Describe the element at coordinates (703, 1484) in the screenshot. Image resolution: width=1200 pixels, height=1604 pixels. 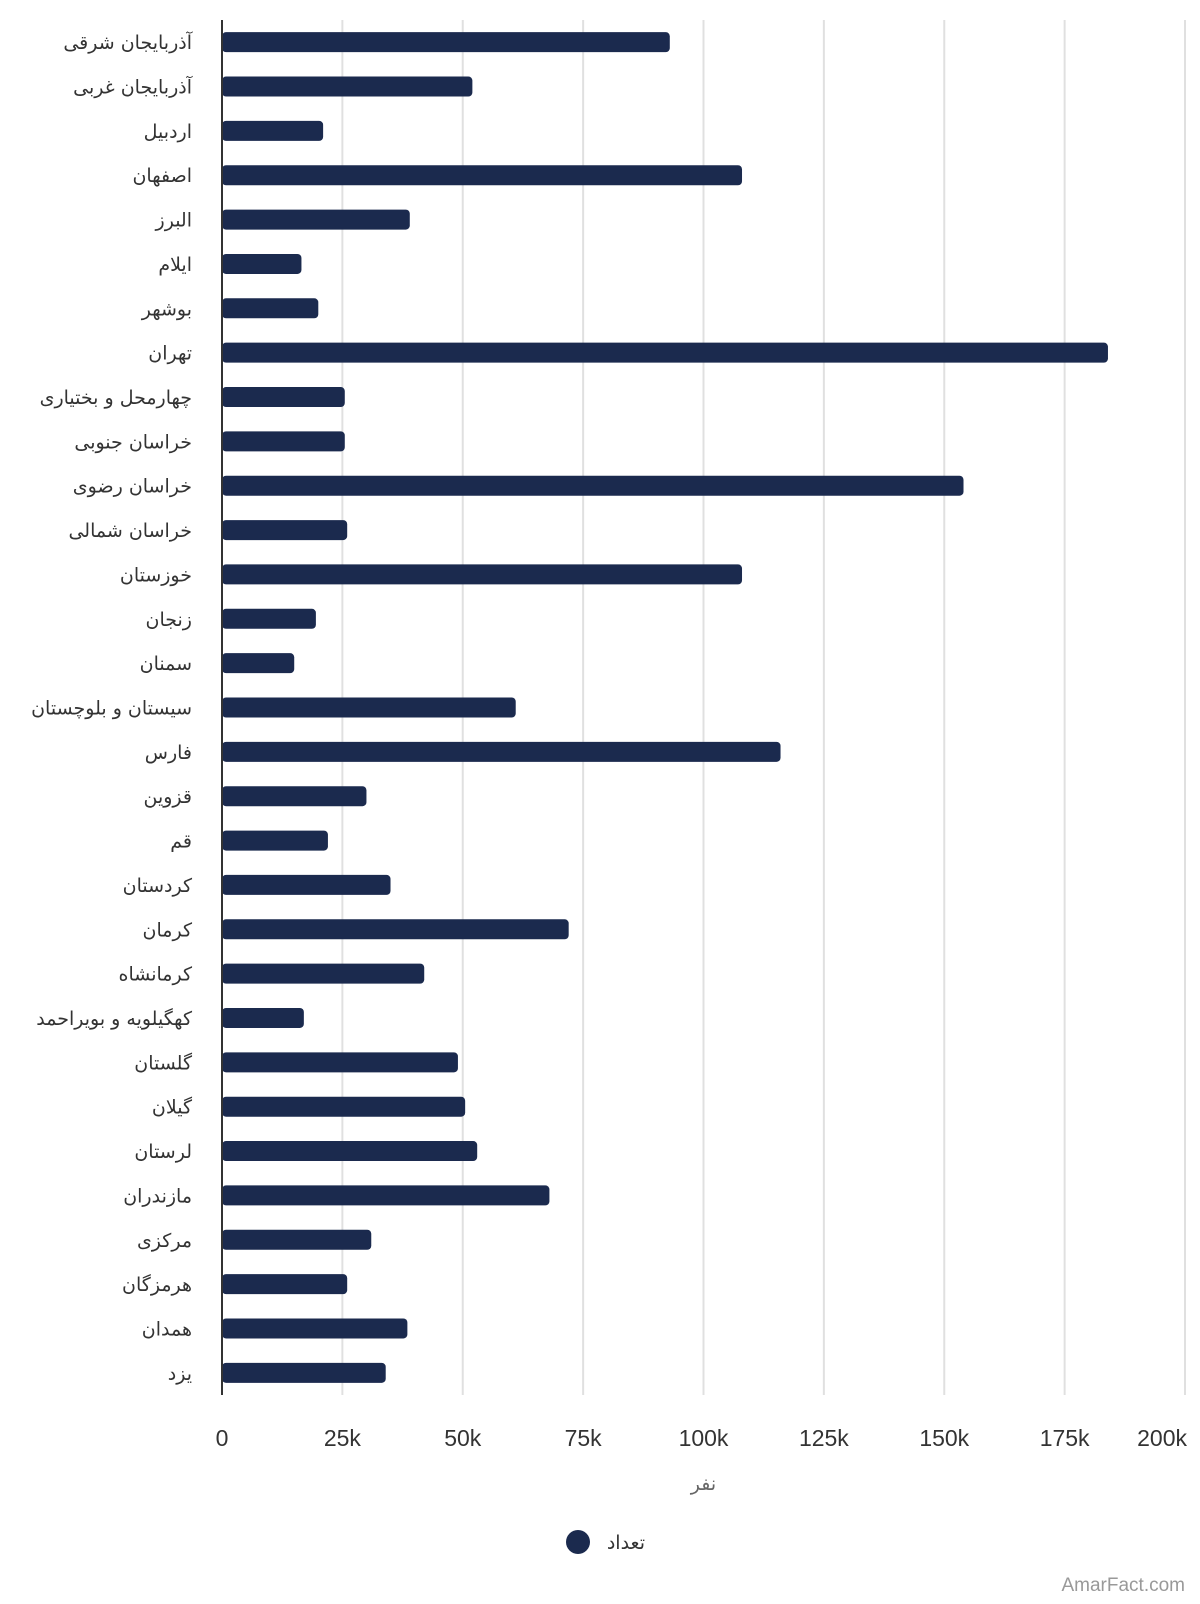
I see `x-axis-title: نفر` at that location.